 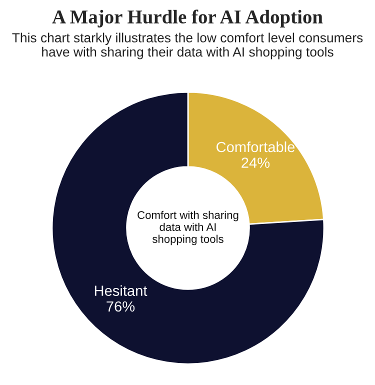 I want to click on data-label: 76%, so click(x=120, y=306).